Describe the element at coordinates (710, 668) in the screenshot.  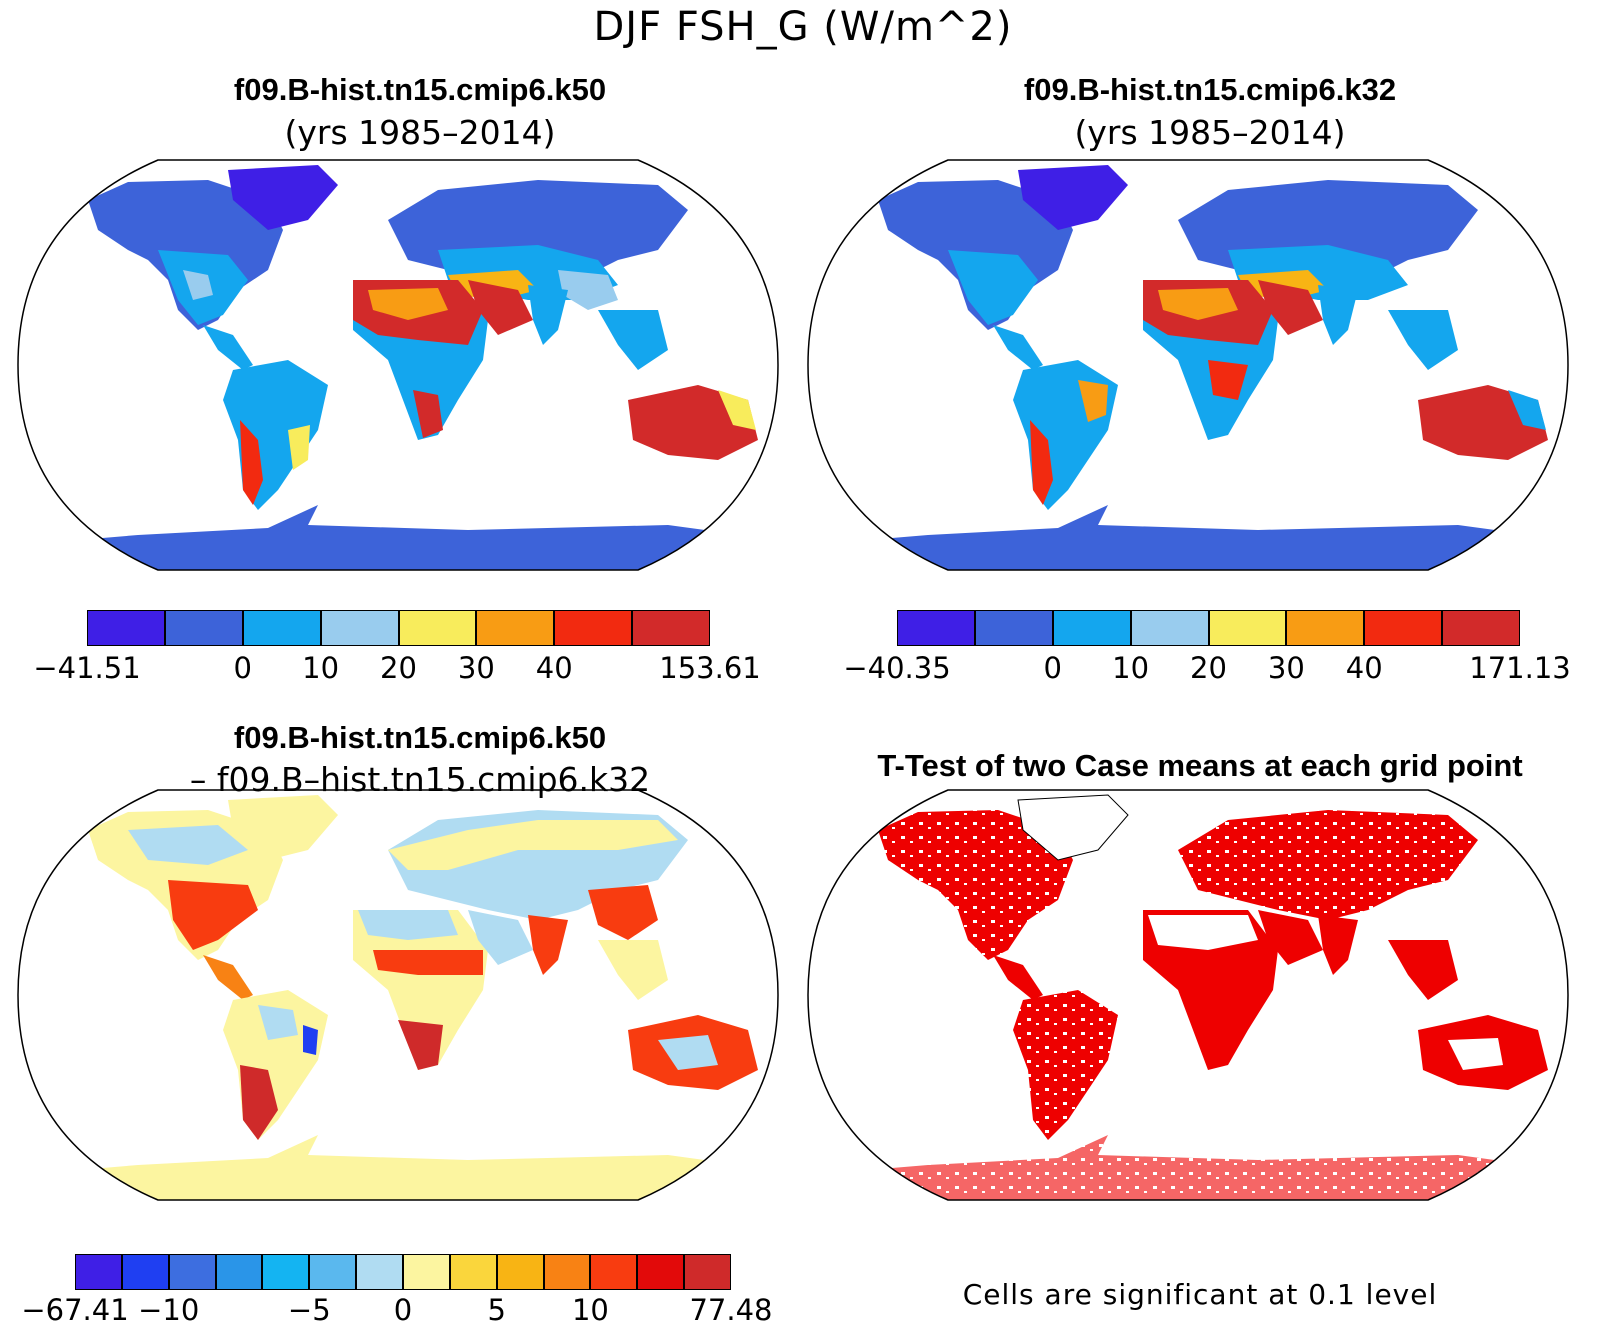
I see `colorbar-tick-label: 153.61` at that location.